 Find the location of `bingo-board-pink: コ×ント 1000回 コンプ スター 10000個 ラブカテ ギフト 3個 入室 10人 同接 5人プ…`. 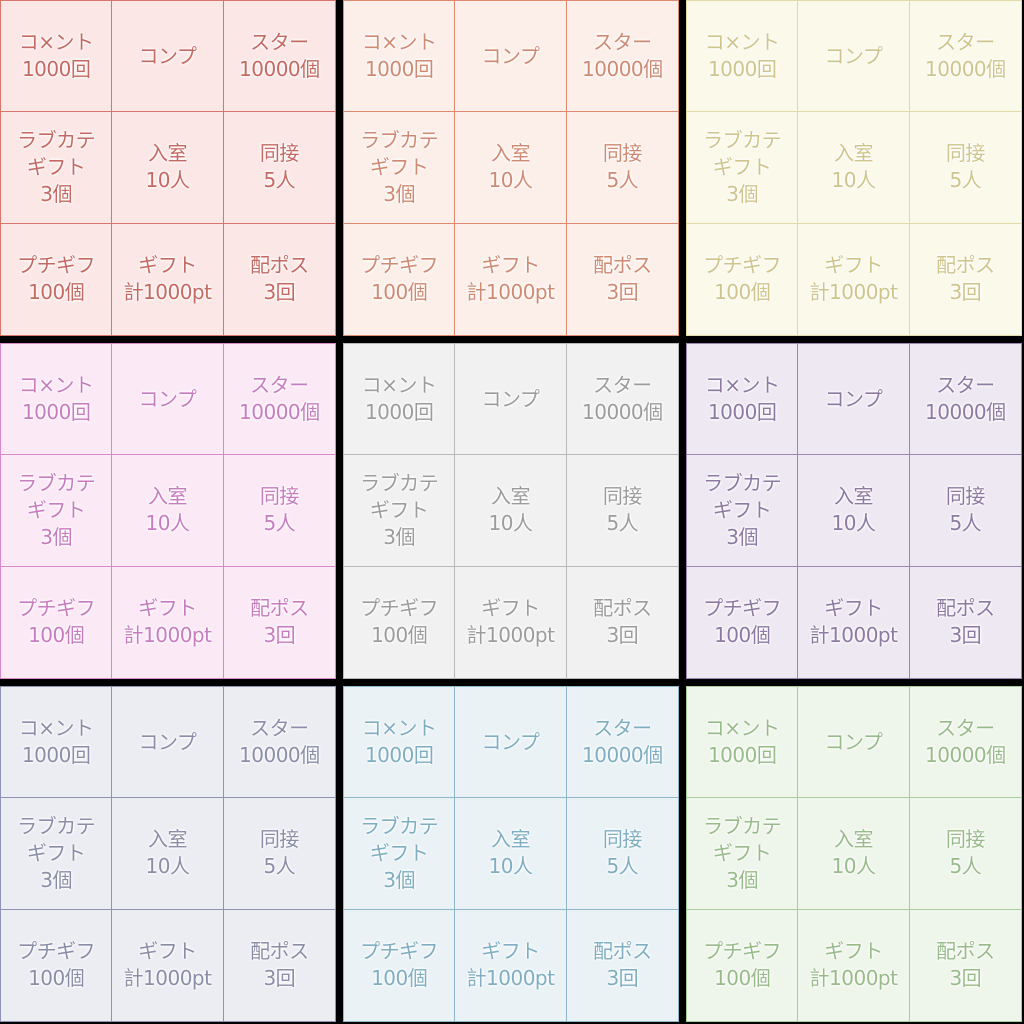

bingo-board-pink: コ×ント 1000回 コンプ スター 10000個 ラブカテ ギフト 3個 入室 10人 同接 5人プ… is located at coordinates (168, 511).